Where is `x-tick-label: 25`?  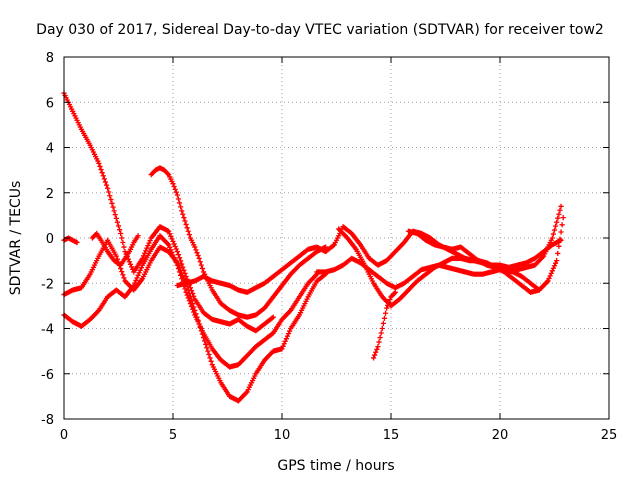
x-tick-label: 25 is located at coordinates (609, 435).